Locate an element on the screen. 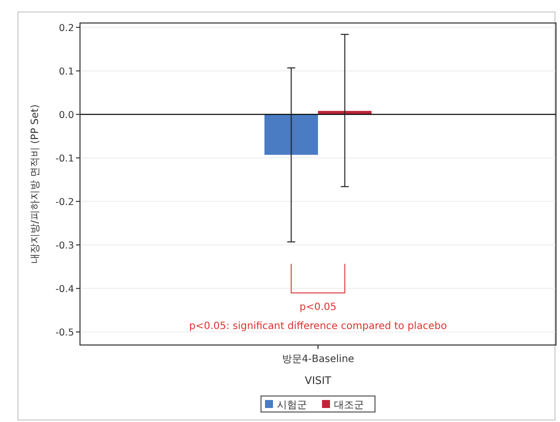 This screenshot has height=422, width=560. y-axis-title: 내장지방/피하지방 면적비 (PP Set) is located at coordinates (35, 184).